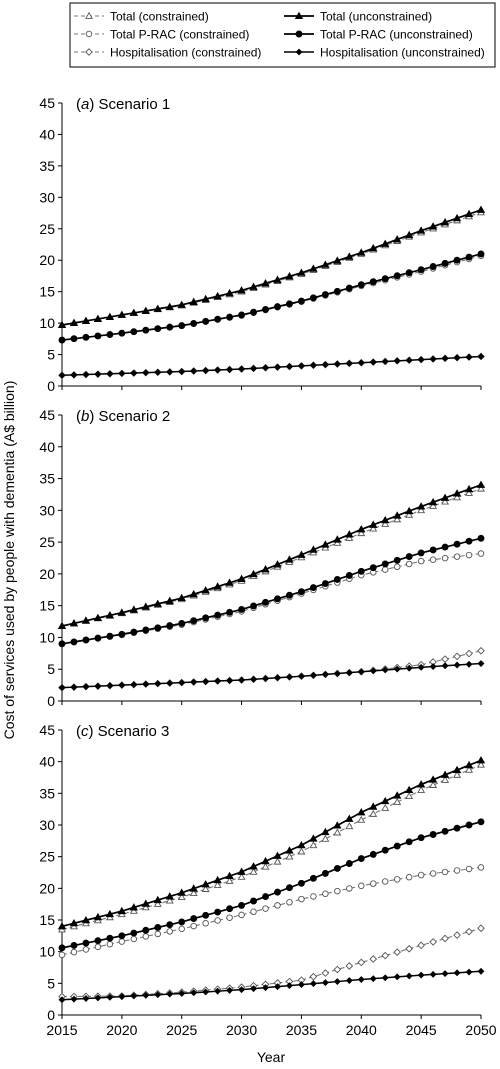 This screenshot has width=500, height=1069. Describe the element at coordinates (185, 53) in the screenshot. I see `legend-label: Hospitalisation (constrained)` at that location.